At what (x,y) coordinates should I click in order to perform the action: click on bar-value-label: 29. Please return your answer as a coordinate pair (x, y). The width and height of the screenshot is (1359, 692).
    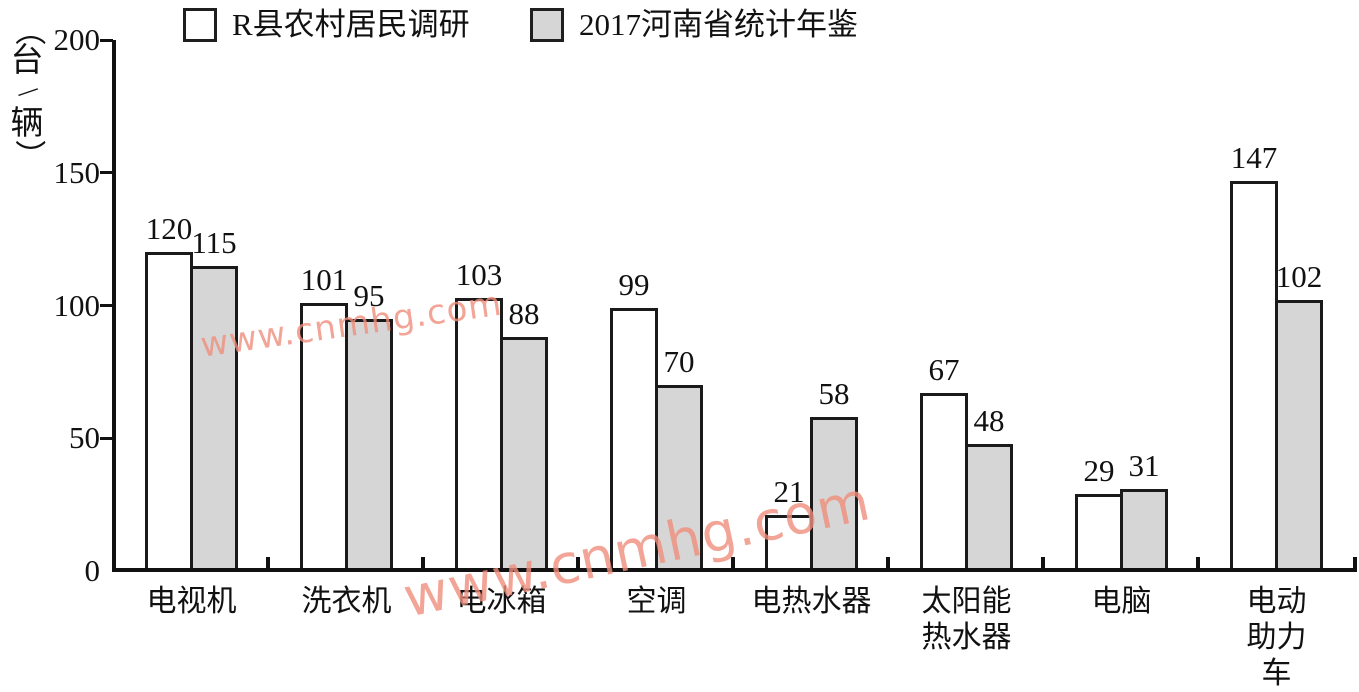
    Looking at the image, I should click on (1099, 470).